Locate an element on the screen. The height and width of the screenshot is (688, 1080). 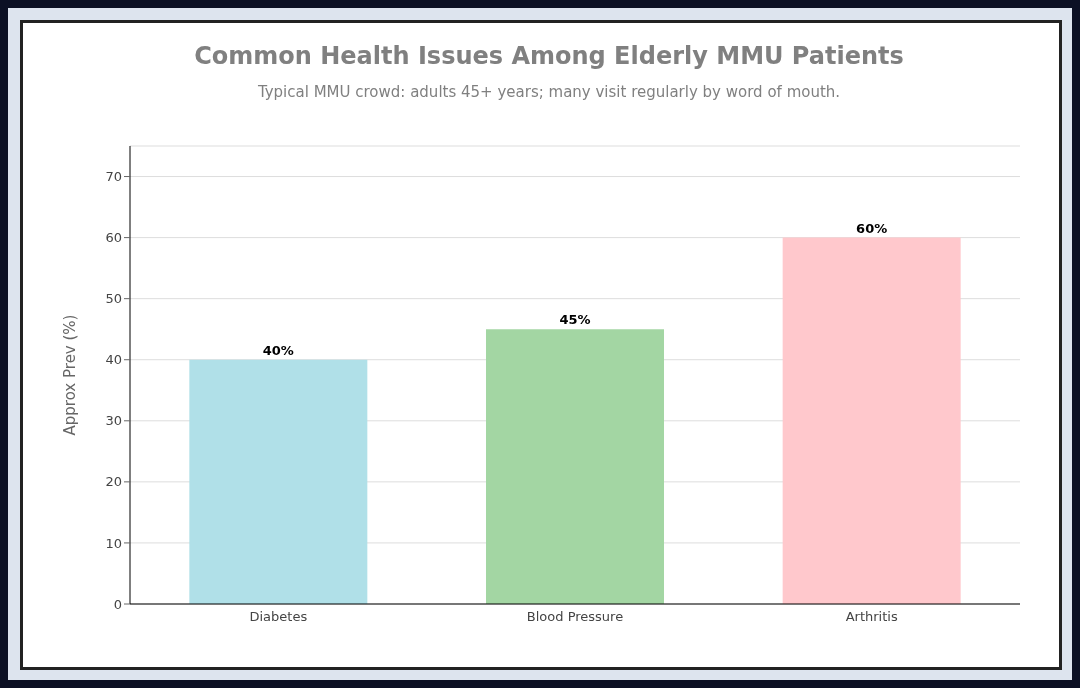
y-tick-label: 60 is located at coordinates (113, 238).